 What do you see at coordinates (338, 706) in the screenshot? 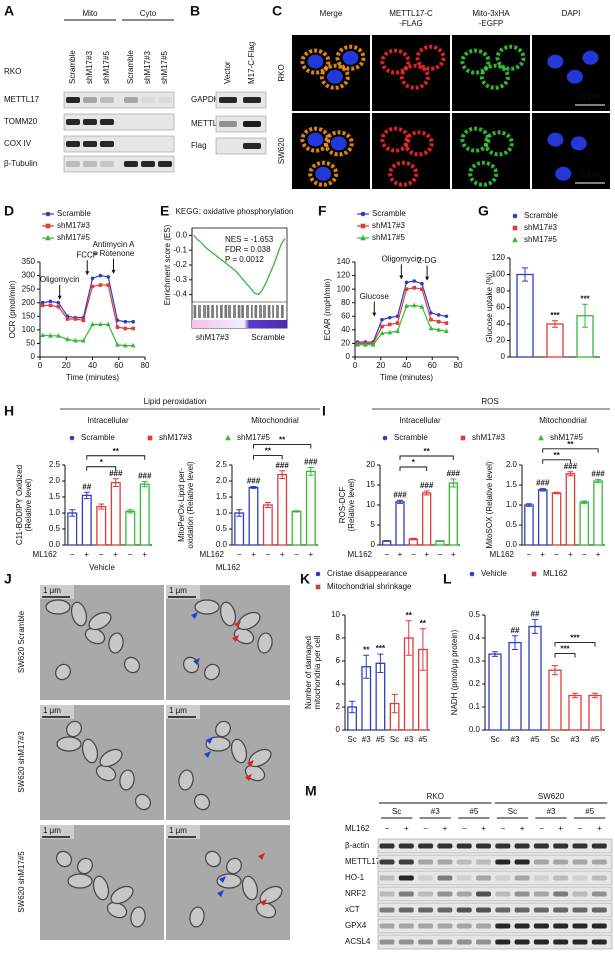
I see `y-tick-label: 2` at bounding box center [338, 706].